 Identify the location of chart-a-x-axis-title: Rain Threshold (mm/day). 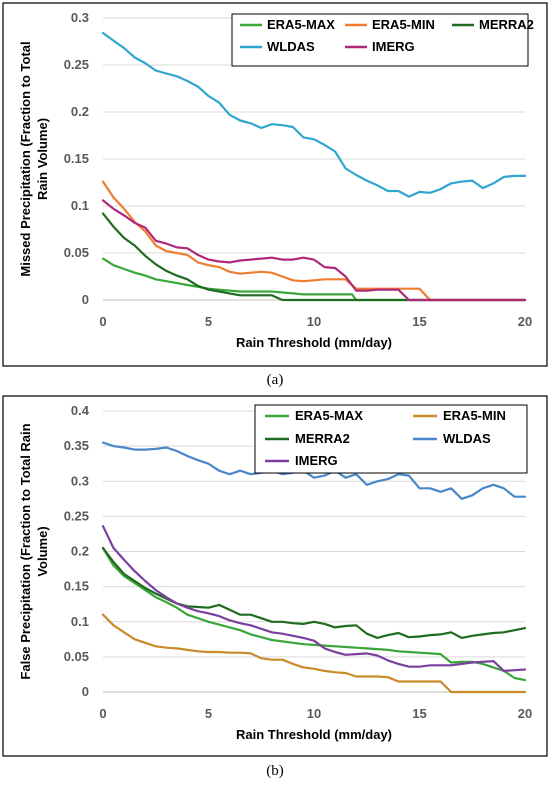
(314, 342).